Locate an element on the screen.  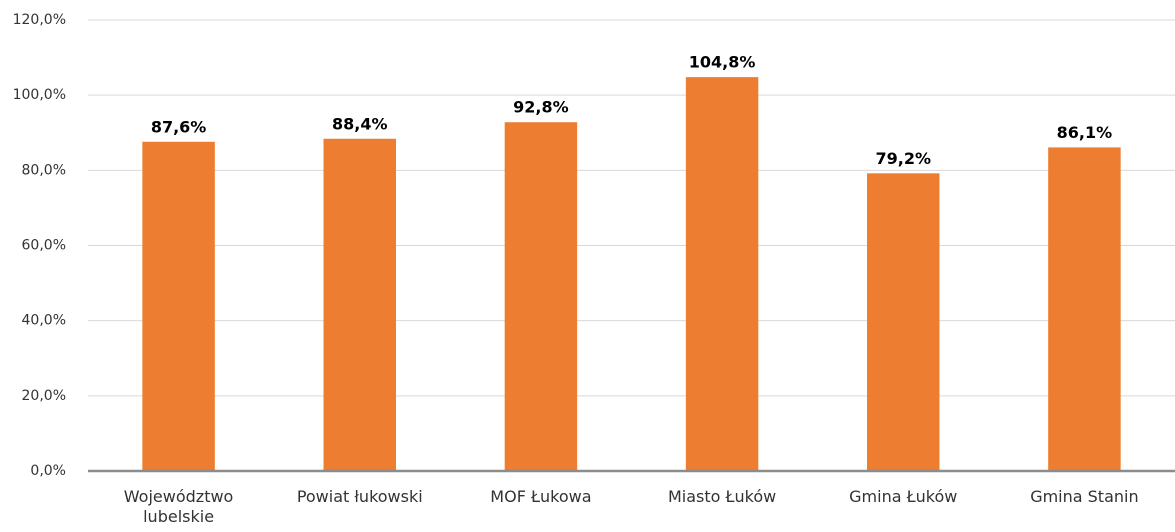
x-tick-label: Gmina Łuków is located at coordinates (903, 496).